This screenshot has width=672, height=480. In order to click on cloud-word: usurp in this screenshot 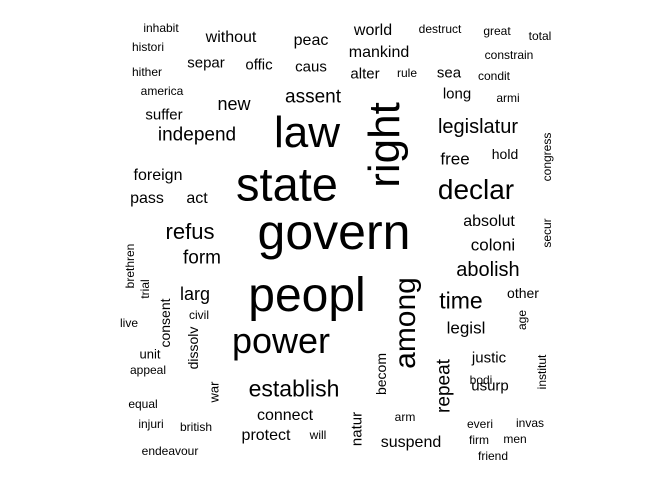, I will do `click(490, 386)`.